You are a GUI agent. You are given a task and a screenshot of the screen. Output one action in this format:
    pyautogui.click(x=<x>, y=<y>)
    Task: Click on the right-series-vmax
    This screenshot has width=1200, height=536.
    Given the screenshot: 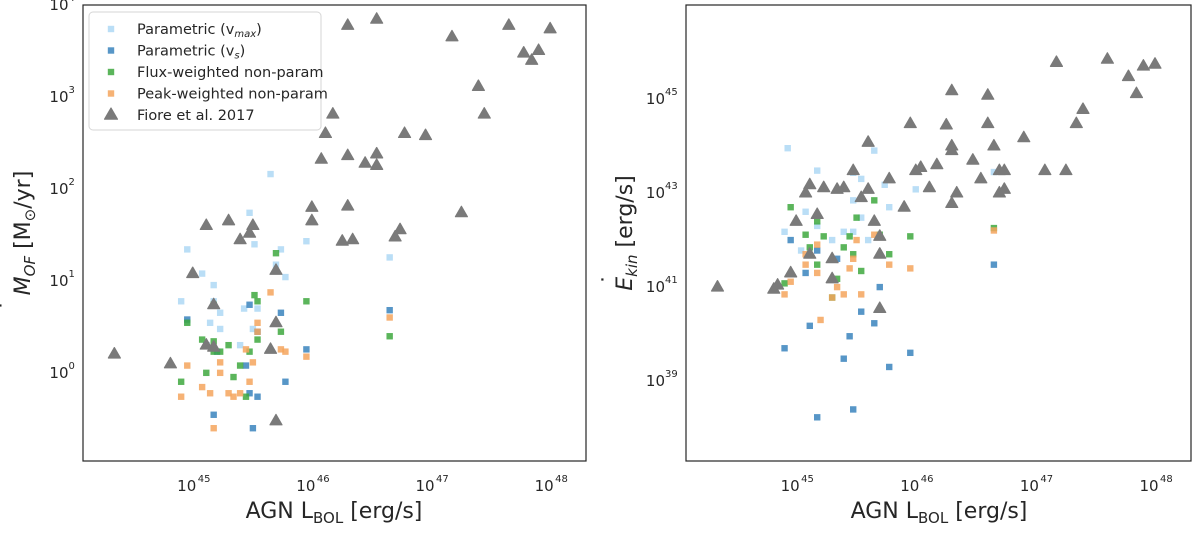 What is the action you would take?
    pyautogui.click(x=889, y=199)
    